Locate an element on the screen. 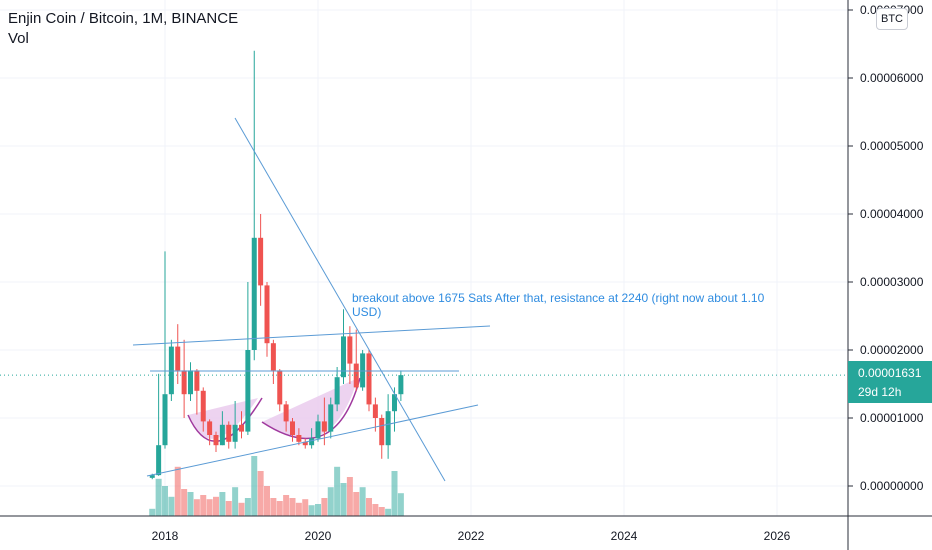 The height and width of the screenshot is (550, 932). y-tick-label: 0.00000000 is located at coordinates (892, 486).